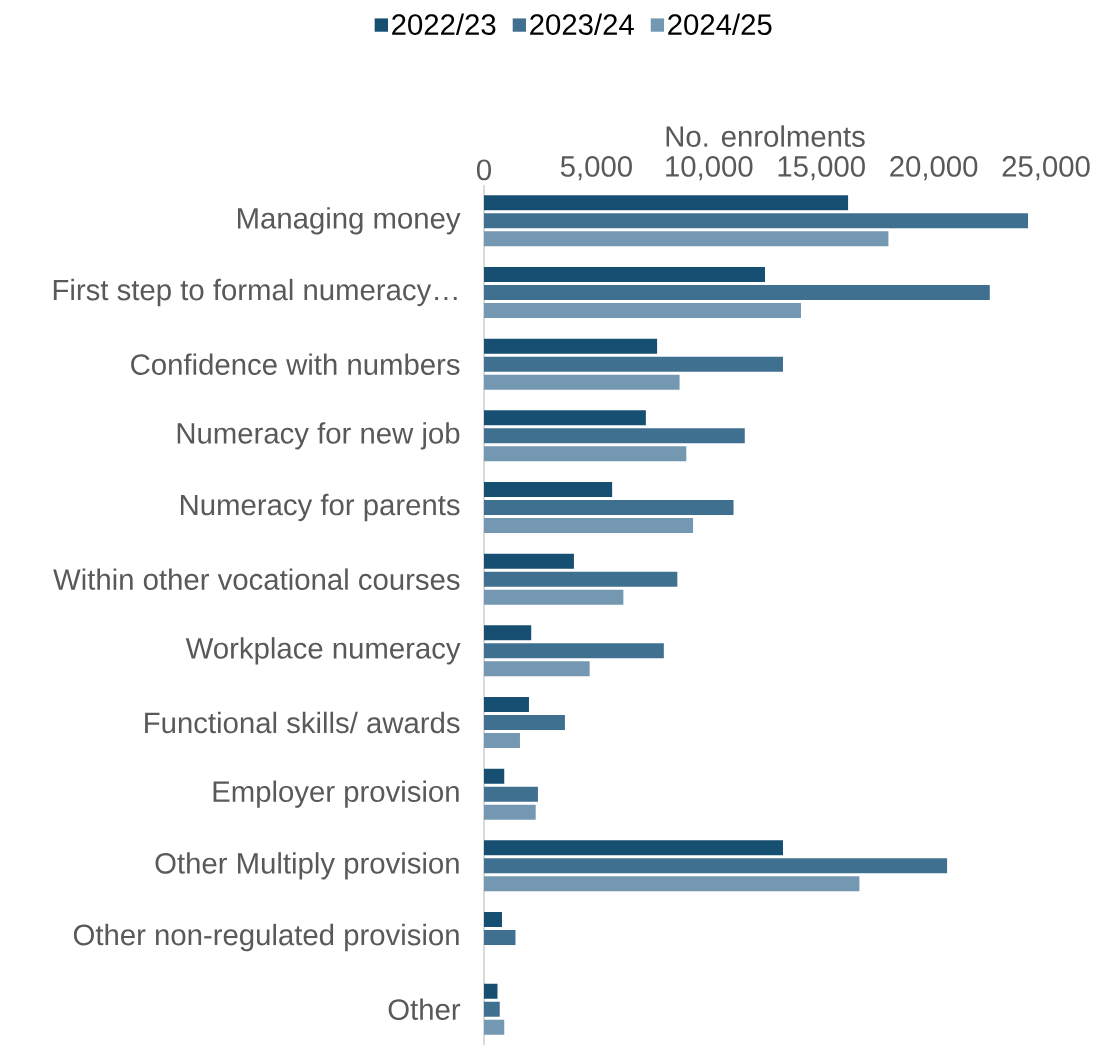 The width and height of the screenshot is (1109, 1049). I want to click on y-tick-label: Numeracy for new job, so click(318, 436).